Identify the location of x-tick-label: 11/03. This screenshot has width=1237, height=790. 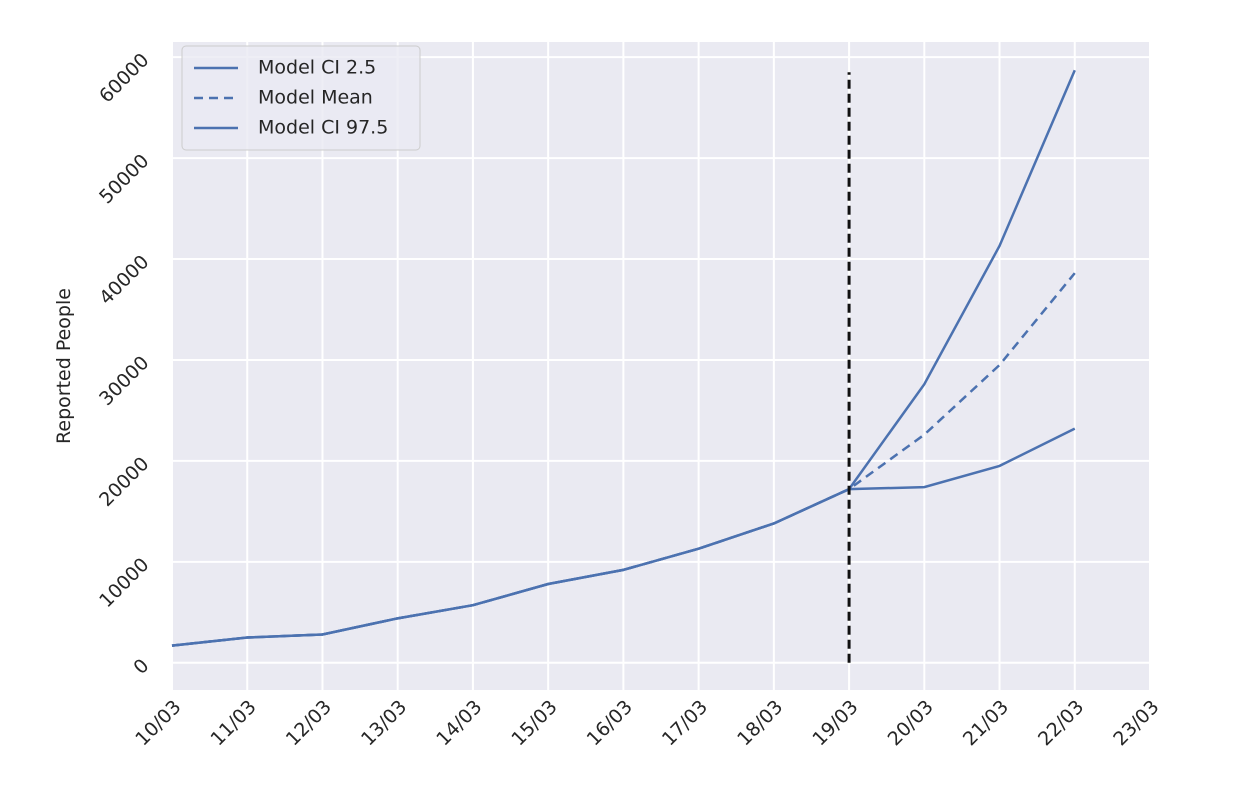
(233, 723).